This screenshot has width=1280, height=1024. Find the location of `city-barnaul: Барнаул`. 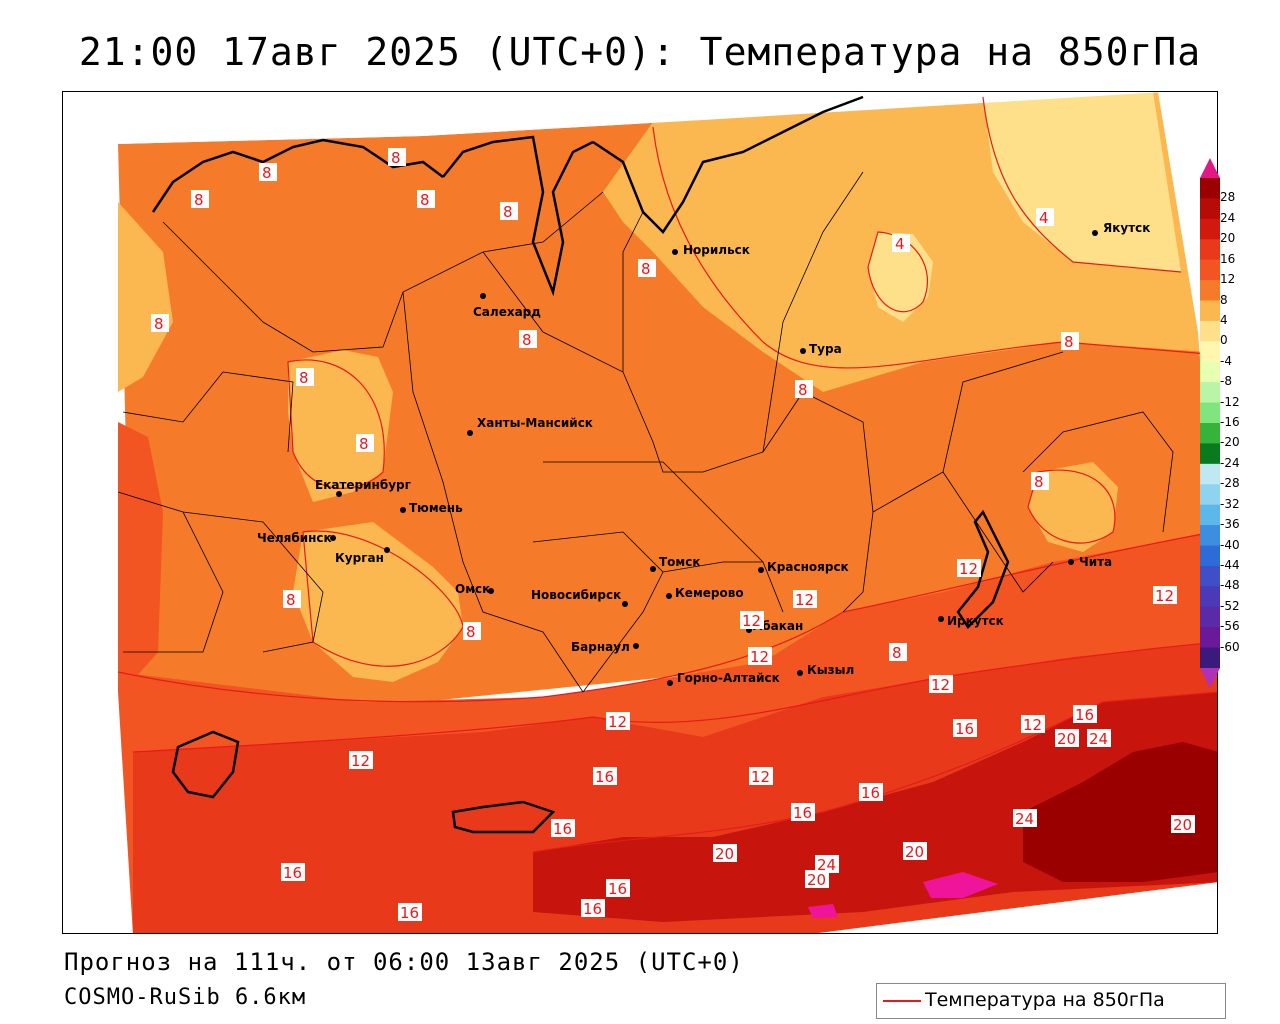

city-barnaul: Барнаул is located at coordinates (605, 647).